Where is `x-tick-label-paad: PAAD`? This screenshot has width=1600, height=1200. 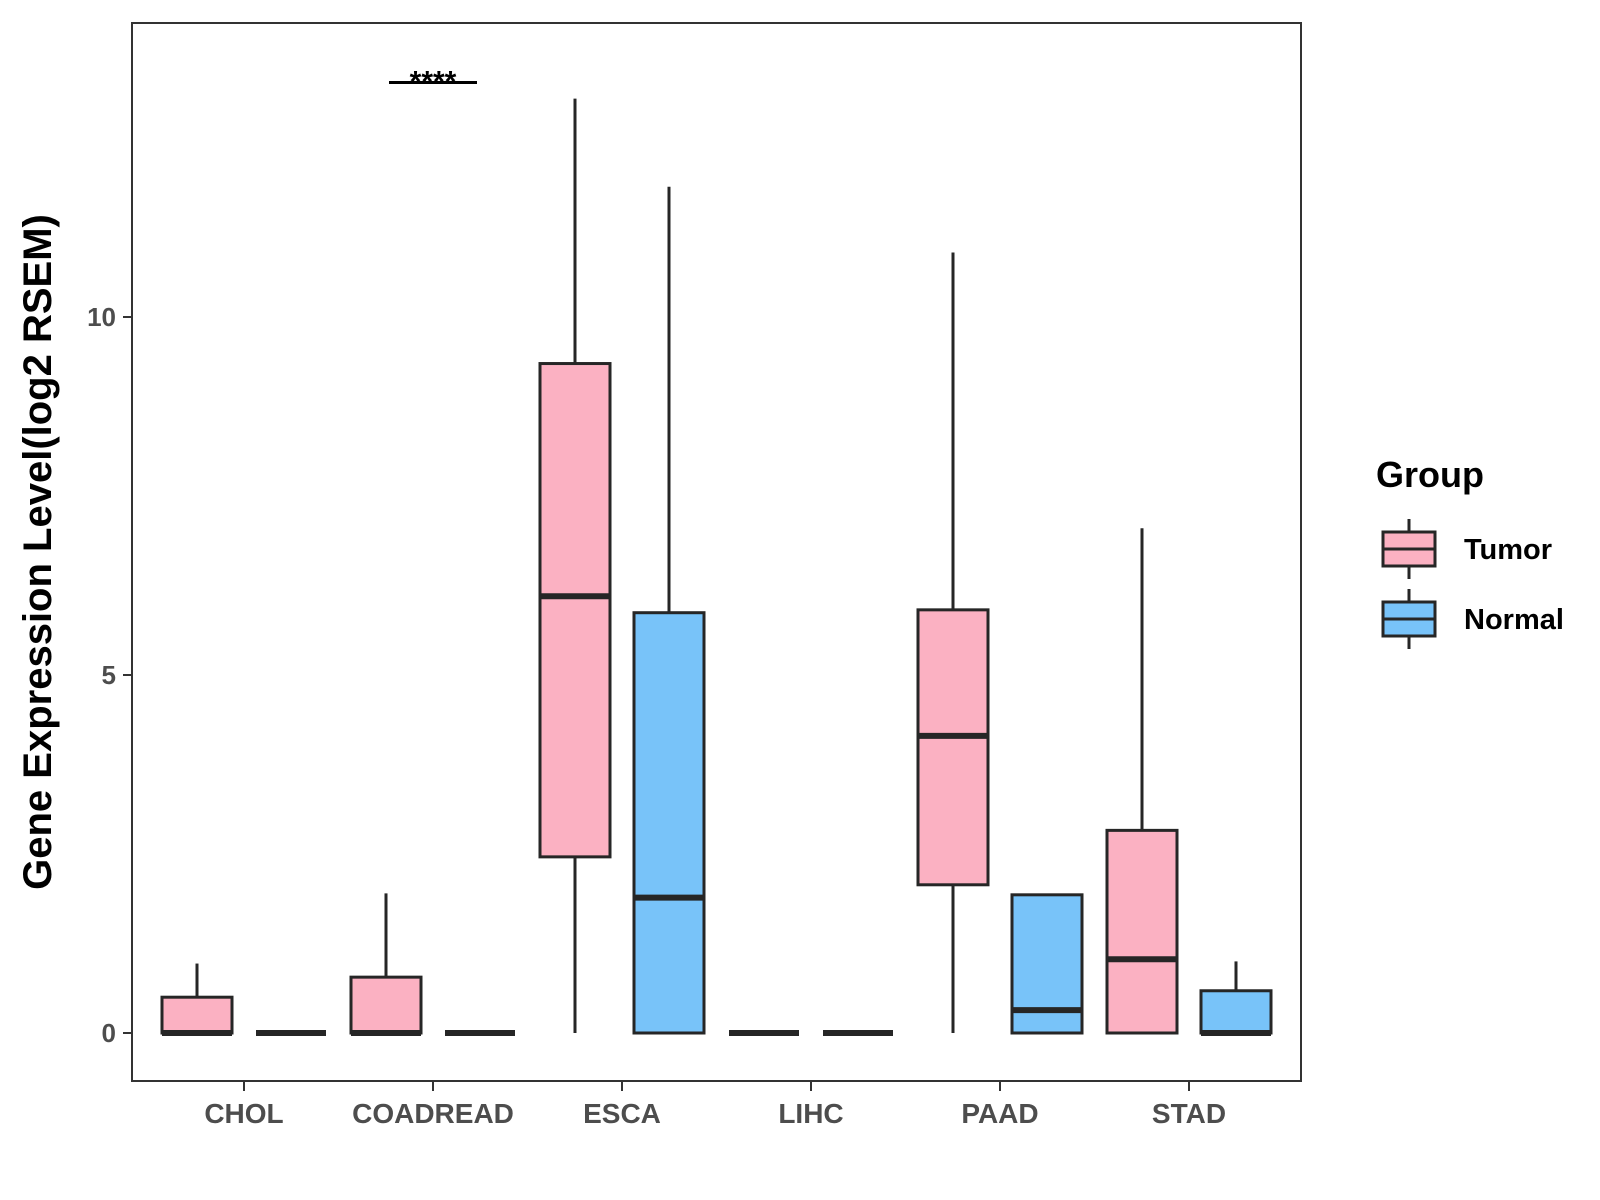
x-tick-label-paad: PAAD is located at coordinates (999, 1113).